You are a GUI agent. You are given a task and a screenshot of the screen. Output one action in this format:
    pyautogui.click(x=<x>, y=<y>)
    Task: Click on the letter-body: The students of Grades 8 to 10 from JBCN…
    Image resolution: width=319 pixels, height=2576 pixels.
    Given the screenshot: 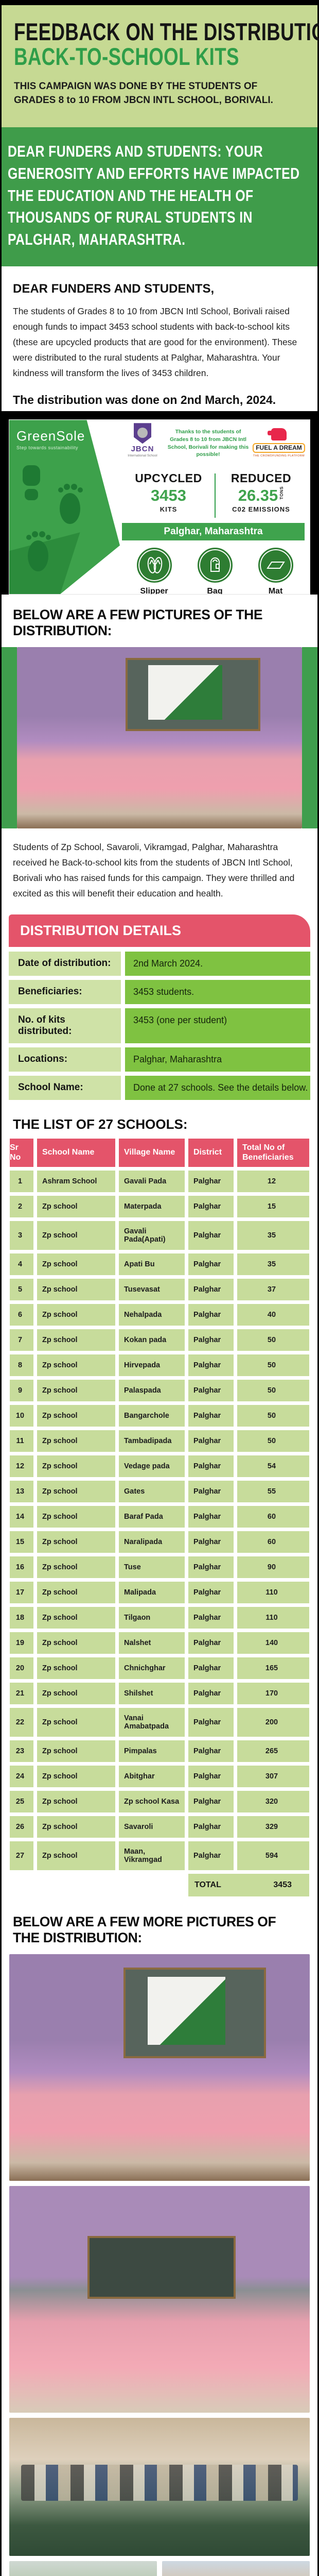 What is the action you would take?
    pyautogui.click(x=155, y=343)
    